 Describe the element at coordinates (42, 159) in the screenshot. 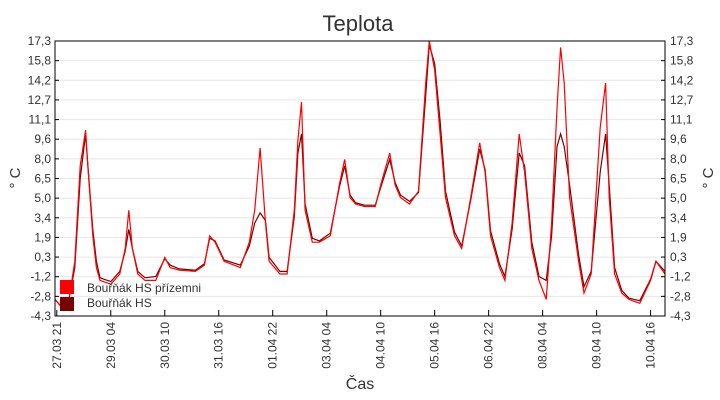

I see `y-tick-label-left: 8,0` at that location.